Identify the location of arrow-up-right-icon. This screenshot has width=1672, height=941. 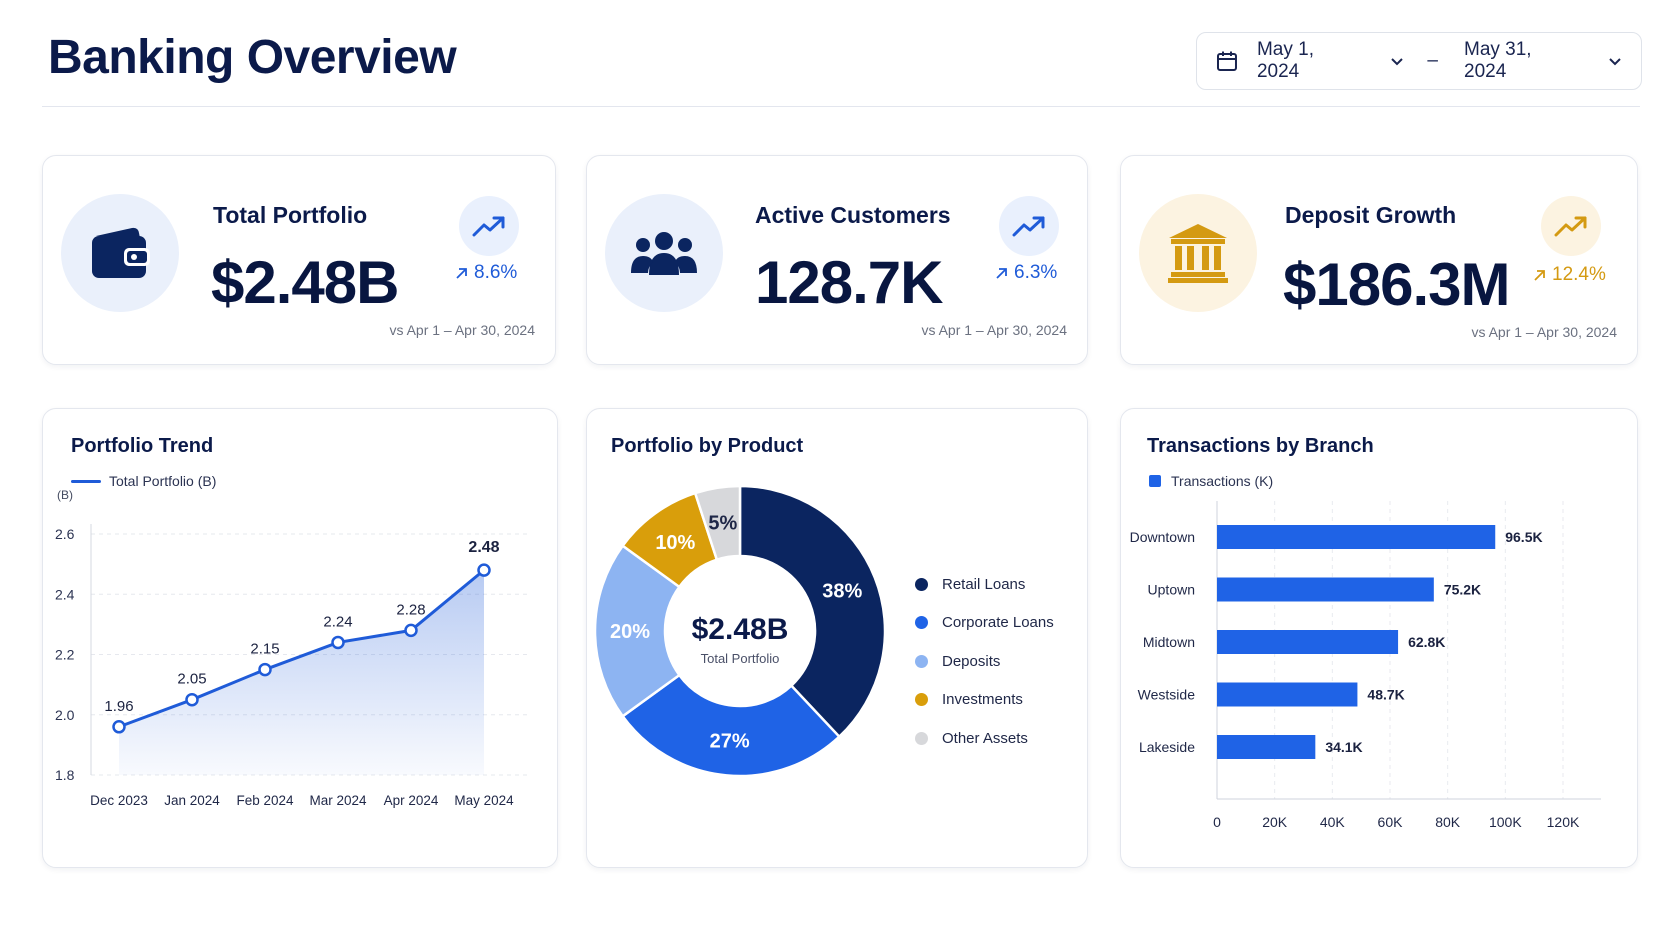
(461, 273).